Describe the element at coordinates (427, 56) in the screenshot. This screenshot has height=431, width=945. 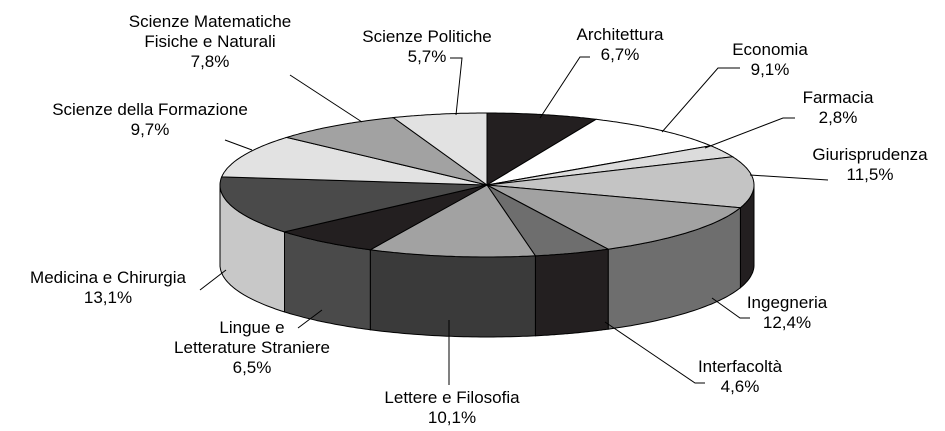
I see `value-label: 5,7%` at that location.